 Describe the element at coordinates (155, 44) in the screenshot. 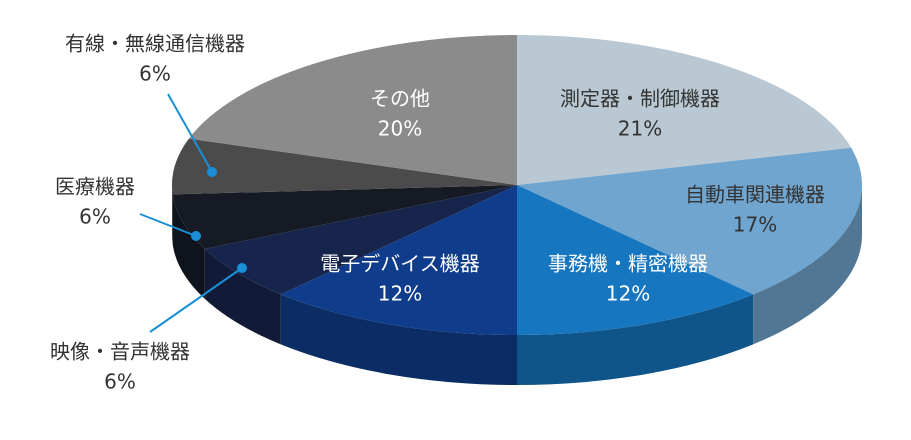

I see `category-label: 有線・無線通信機器` at that location.